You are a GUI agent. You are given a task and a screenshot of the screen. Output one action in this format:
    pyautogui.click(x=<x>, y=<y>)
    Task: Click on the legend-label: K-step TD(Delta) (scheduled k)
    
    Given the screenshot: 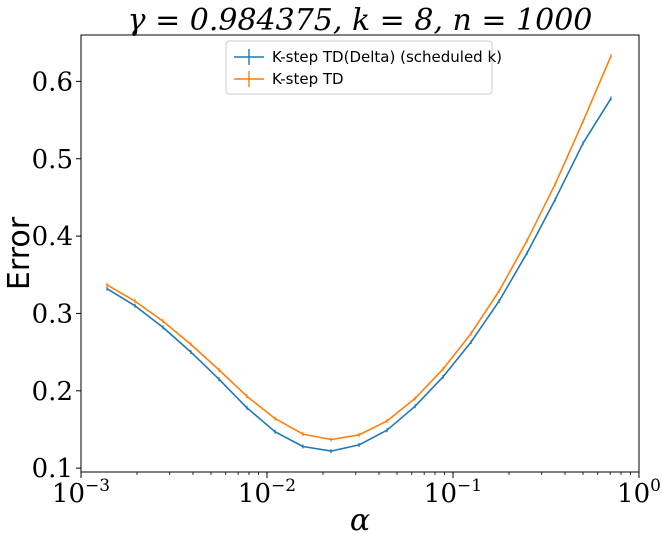 What is the action you would take?
    pyautogui.click(x=387, y=57)
    